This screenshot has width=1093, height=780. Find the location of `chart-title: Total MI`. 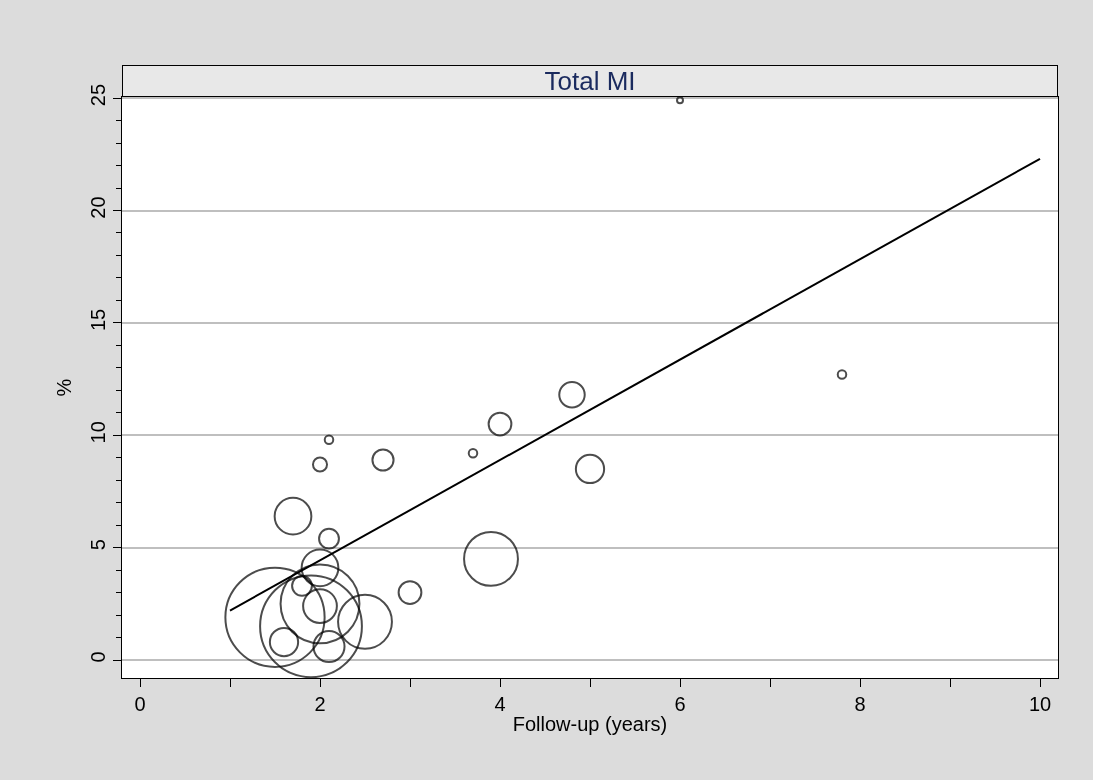

chart-title: Total MI is located at coordinates (590, 81).